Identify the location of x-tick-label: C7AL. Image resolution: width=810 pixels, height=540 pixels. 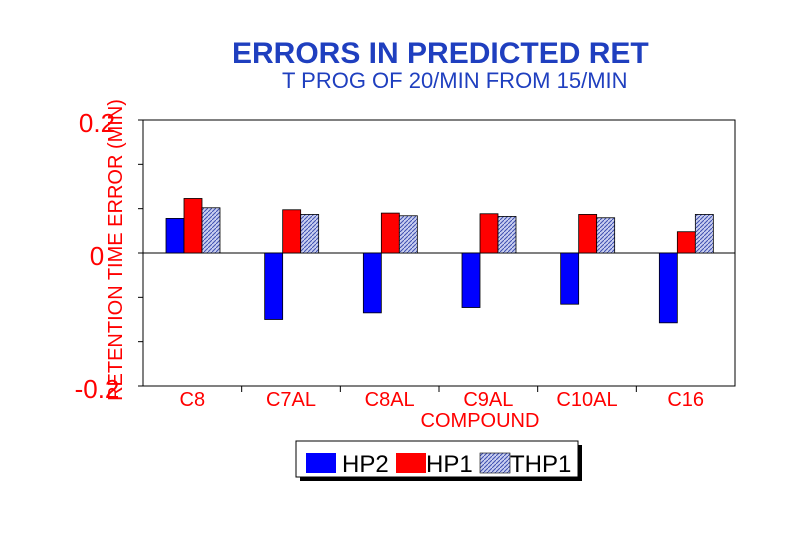
(291, 400).